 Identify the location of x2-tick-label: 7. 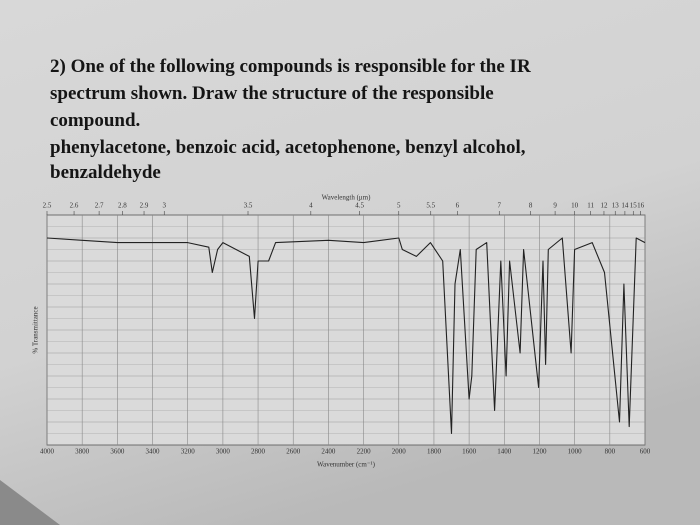
(500, 206).